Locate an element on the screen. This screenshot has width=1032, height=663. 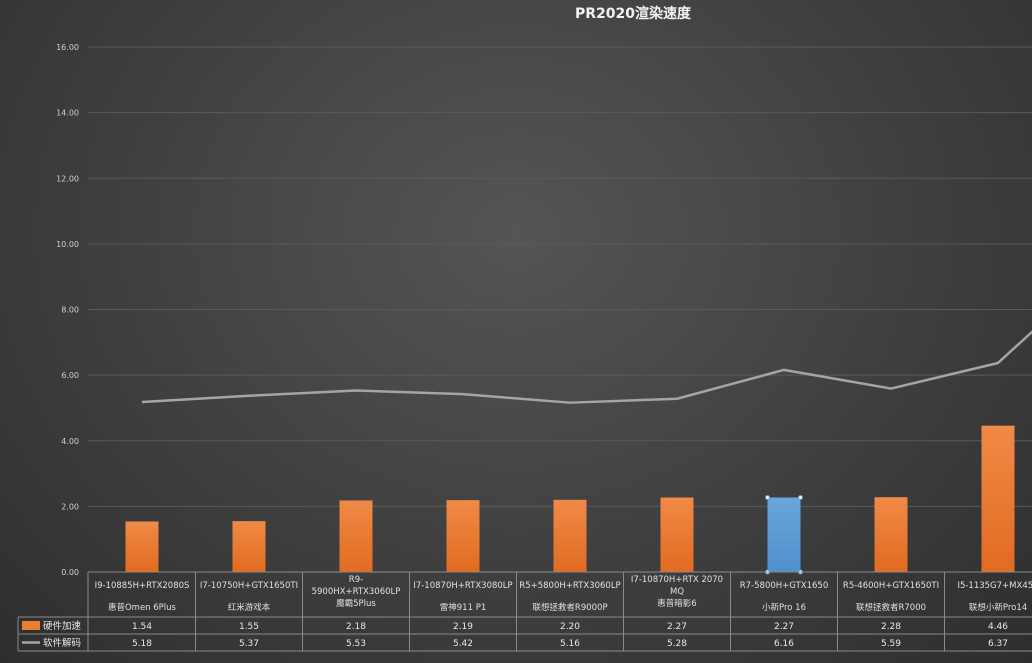
line-layer is located at coordinates (586, 367).